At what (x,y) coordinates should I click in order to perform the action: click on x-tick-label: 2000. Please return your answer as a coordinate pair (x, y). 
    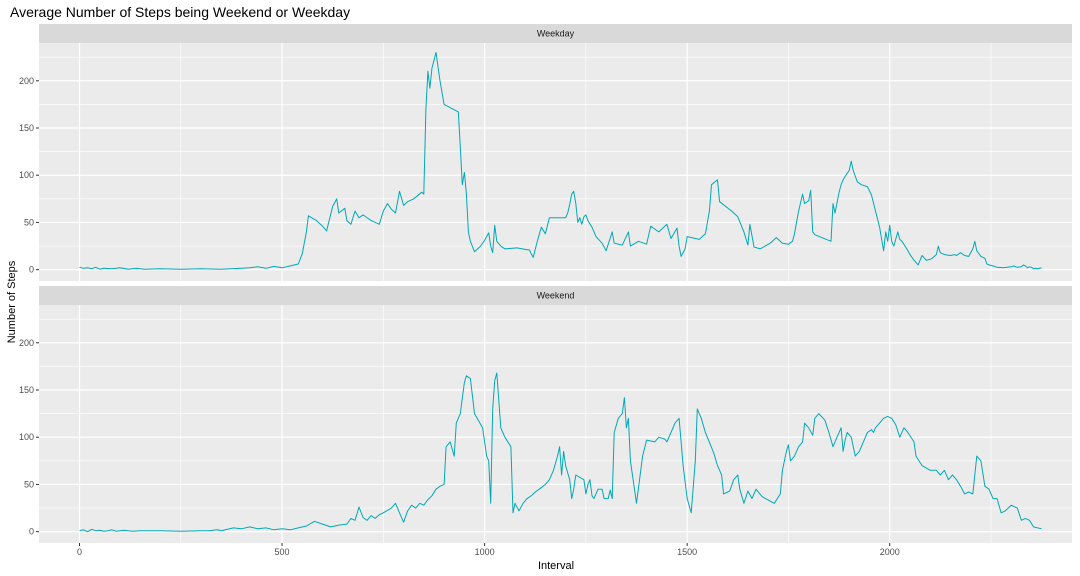
    Looking at the image, I should click on (890, 552).